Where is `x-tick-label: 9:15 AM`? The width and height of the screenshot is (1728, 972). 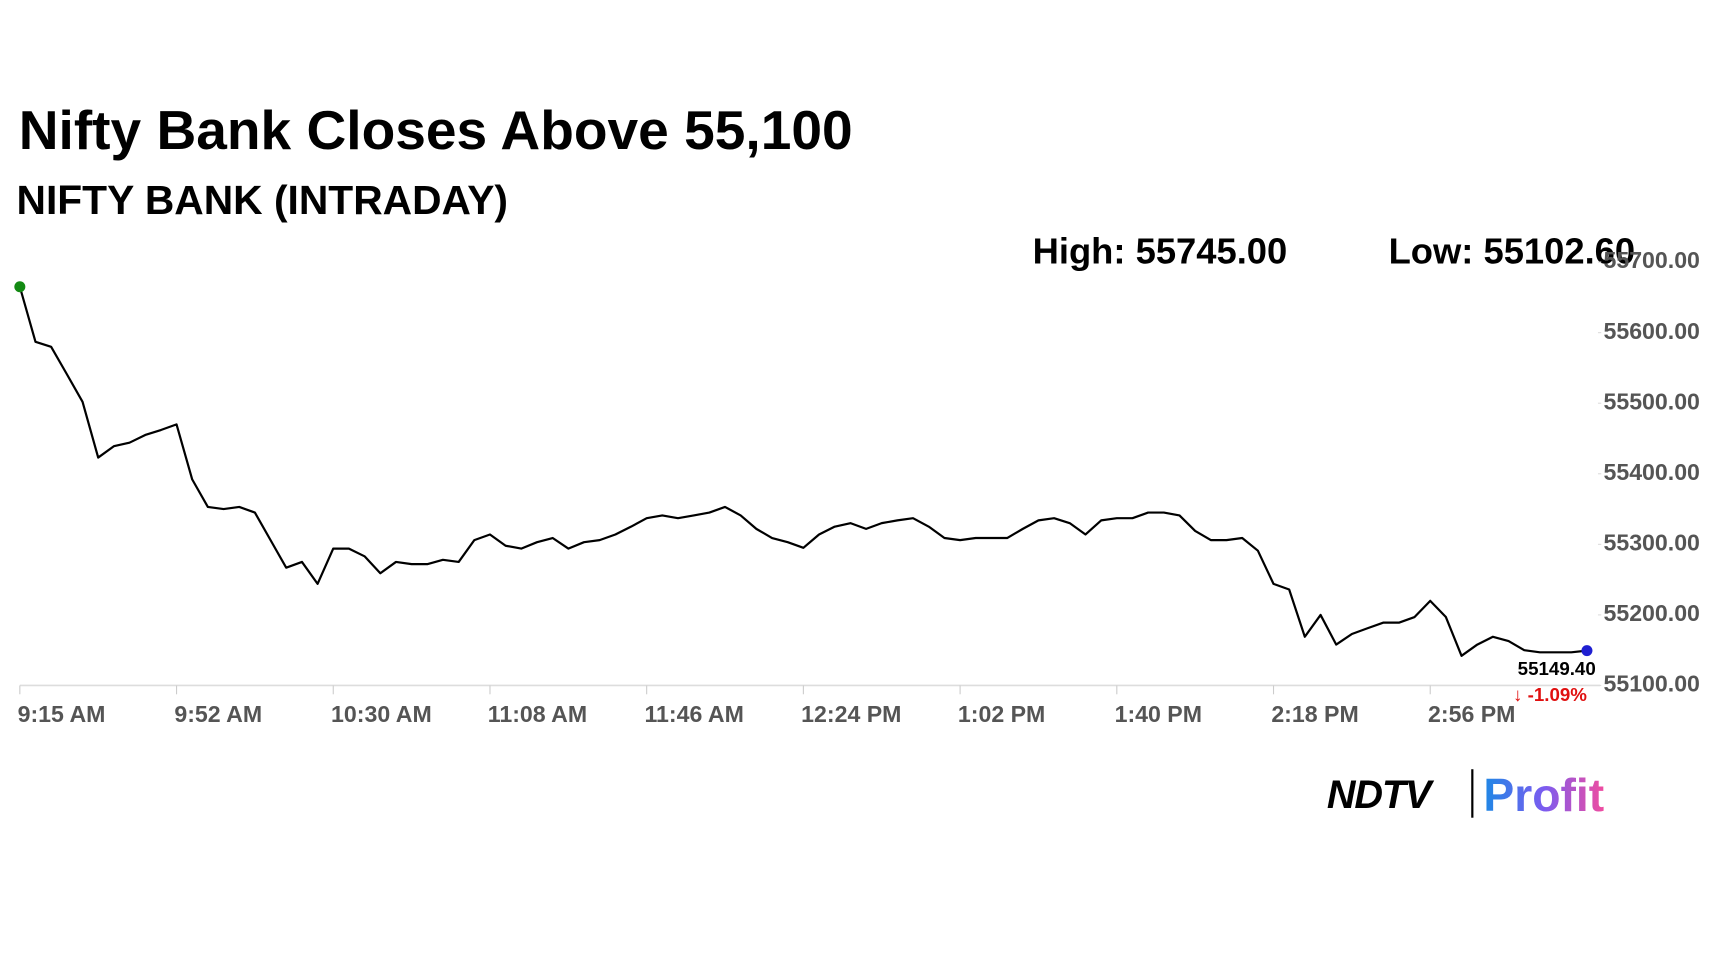
x-tick-label: 9:15 AM is located at coordinates (62, 714).